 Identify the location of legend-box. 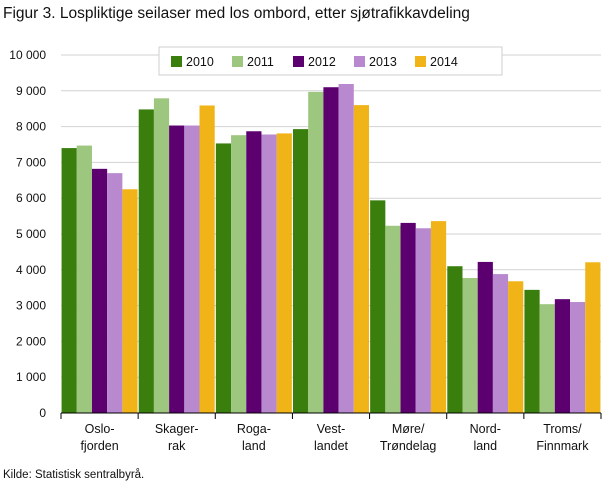
(330, 61).